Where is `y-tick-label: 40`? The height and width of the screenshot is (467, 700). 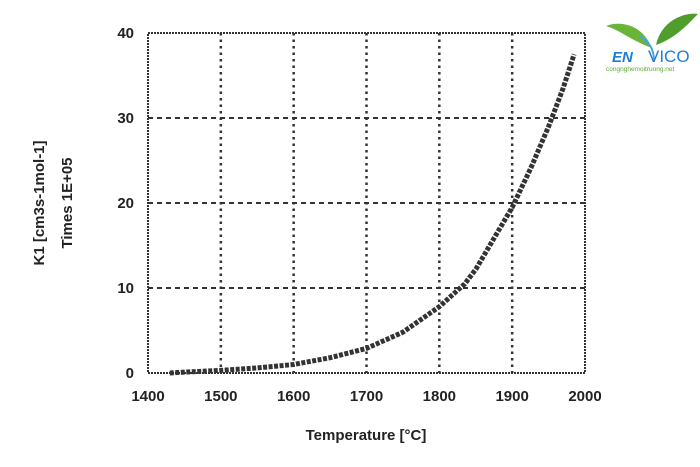 y-tick-label: 40 is located at coordinates (125, 33).